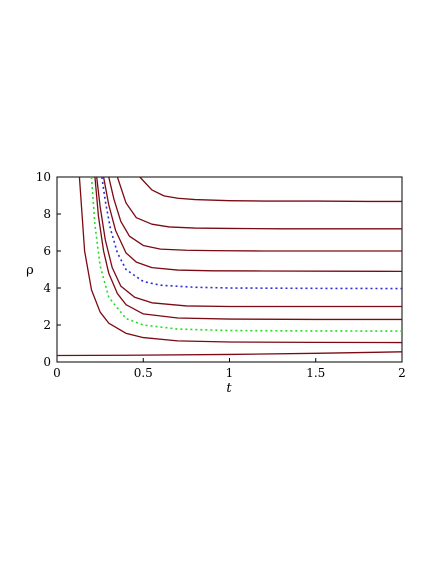  What do you see at coordinates (30, 270) in the screenshot?
I see `y-axis-label: ρ` at bounding box center [30, 270].